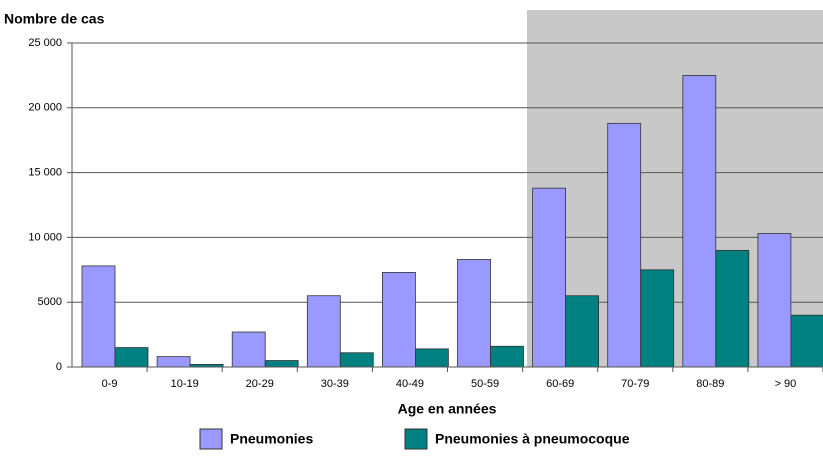  I want to click on x-tick-label: 0-9, so click(110, 384).